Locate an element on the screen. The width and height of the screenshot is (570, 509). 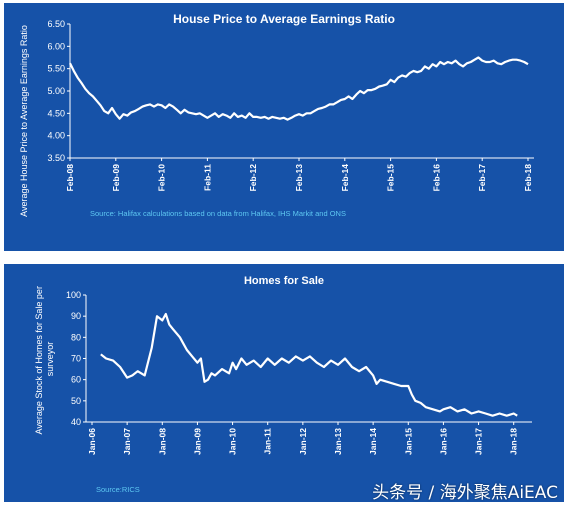
y-tick-label: 5.50 is located at coordinates (56, 69).